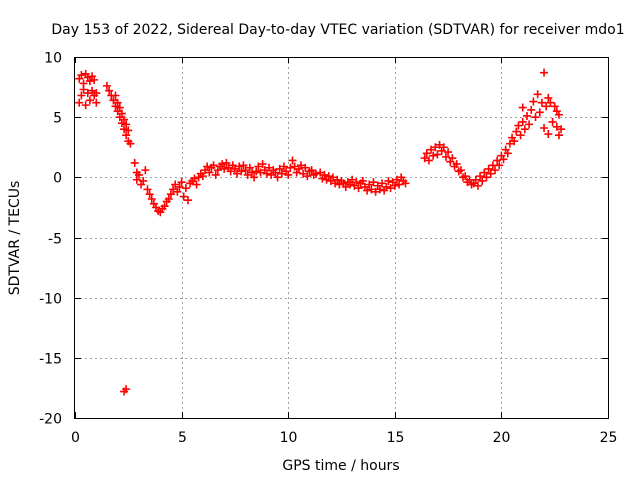 This screenshot has width=640, height=480. I want to click on y-tick-label: -20, so click(50, 420).